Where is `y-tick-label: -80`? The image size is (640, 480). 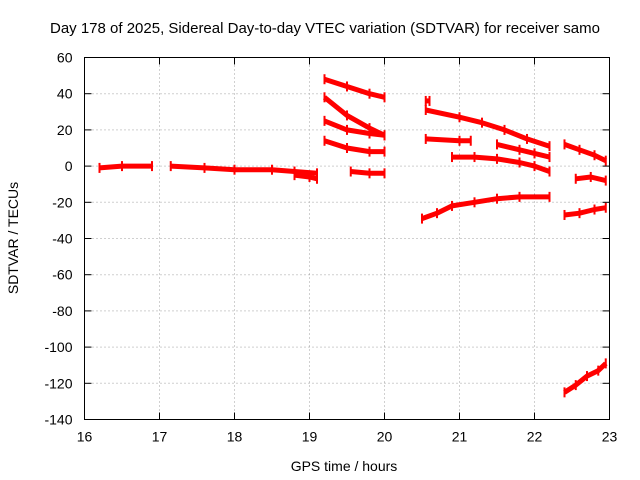 y-tick-label: -80 is located at coordinates (62, 311).